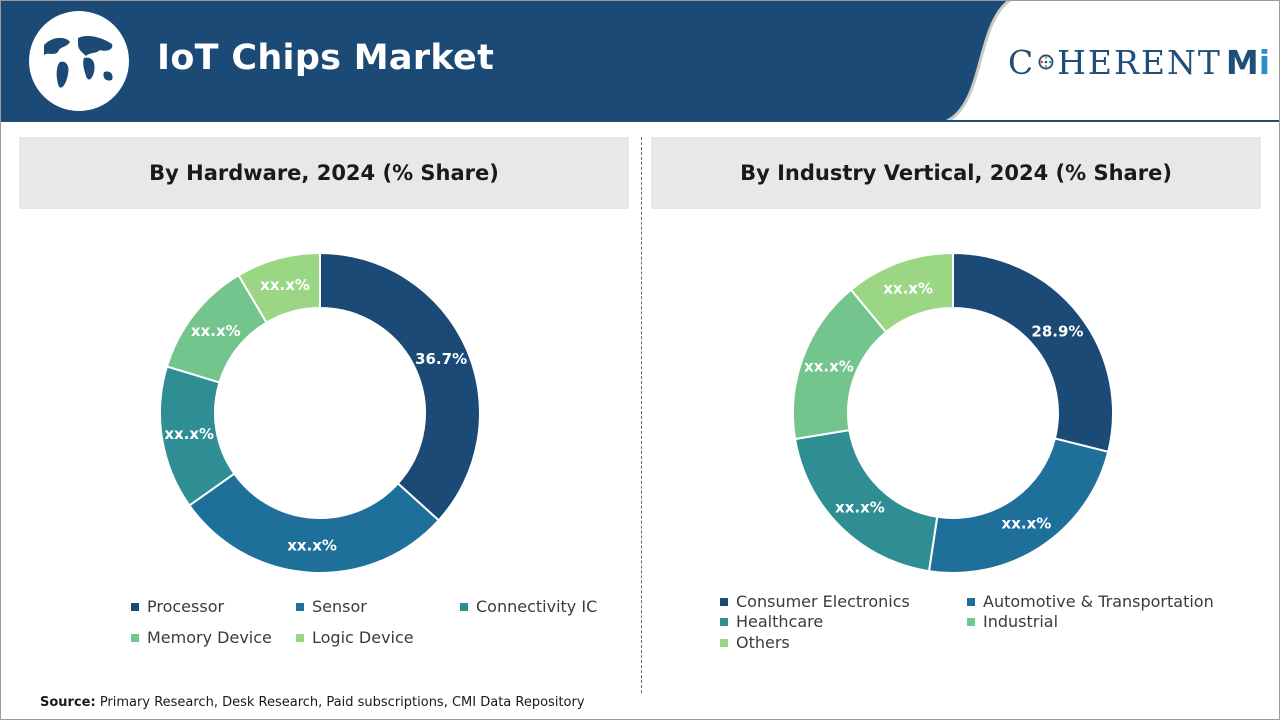 This screenshot has width=1280, height=720. I want to click on data-label: 28.9%, so click(1057, 331).